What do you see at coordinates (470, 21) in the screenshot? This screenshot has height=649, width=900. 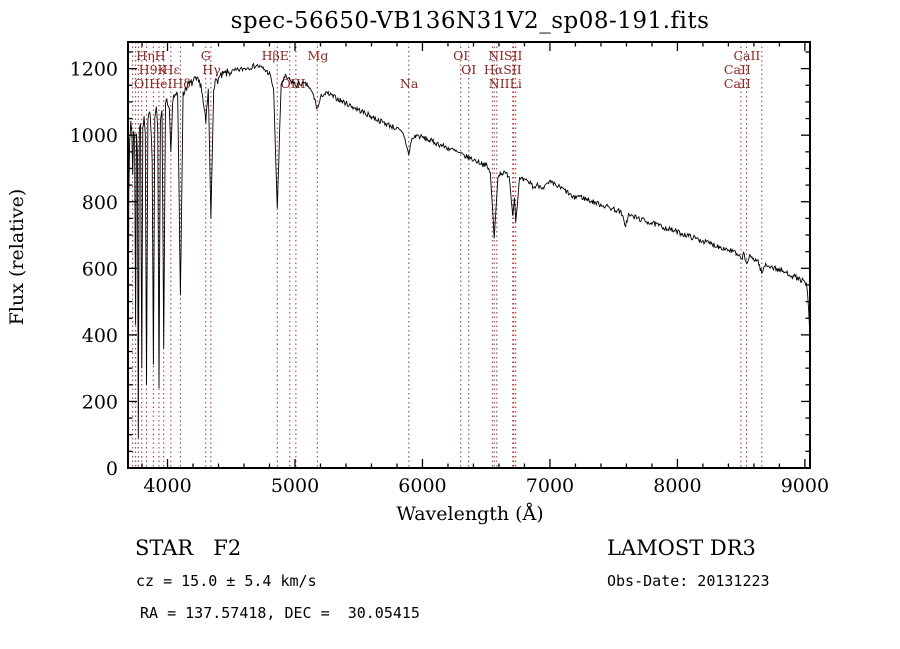 I see `plot-title: spec-56650-VB136N31V2_sp08-191.fits` at bounding box center [470, 21].